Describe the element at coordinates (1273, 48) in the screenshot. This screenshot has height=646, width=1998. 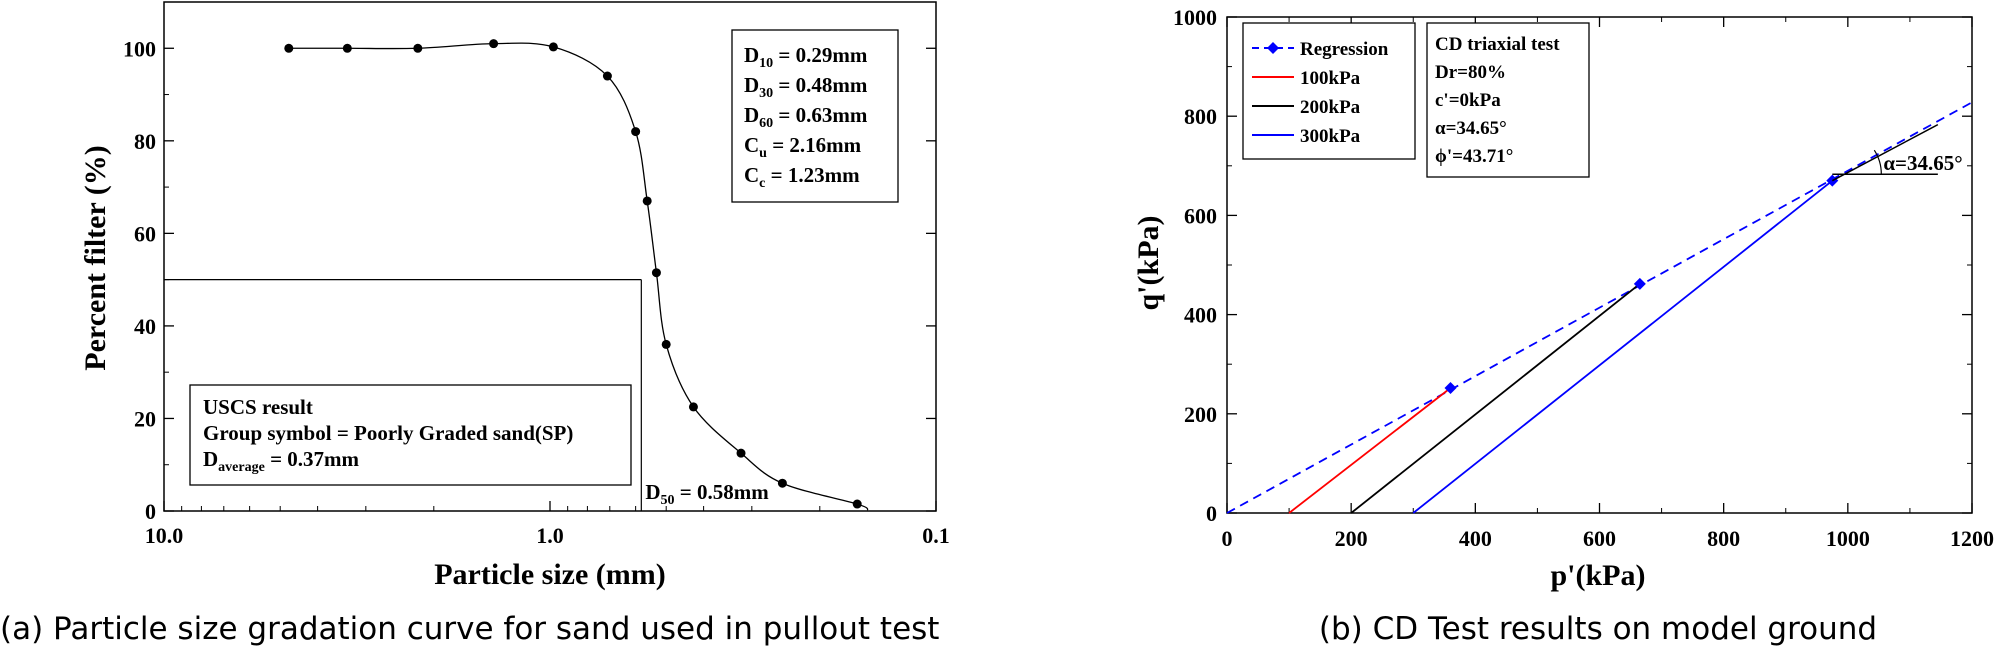
I see `legend-marker` at that location.